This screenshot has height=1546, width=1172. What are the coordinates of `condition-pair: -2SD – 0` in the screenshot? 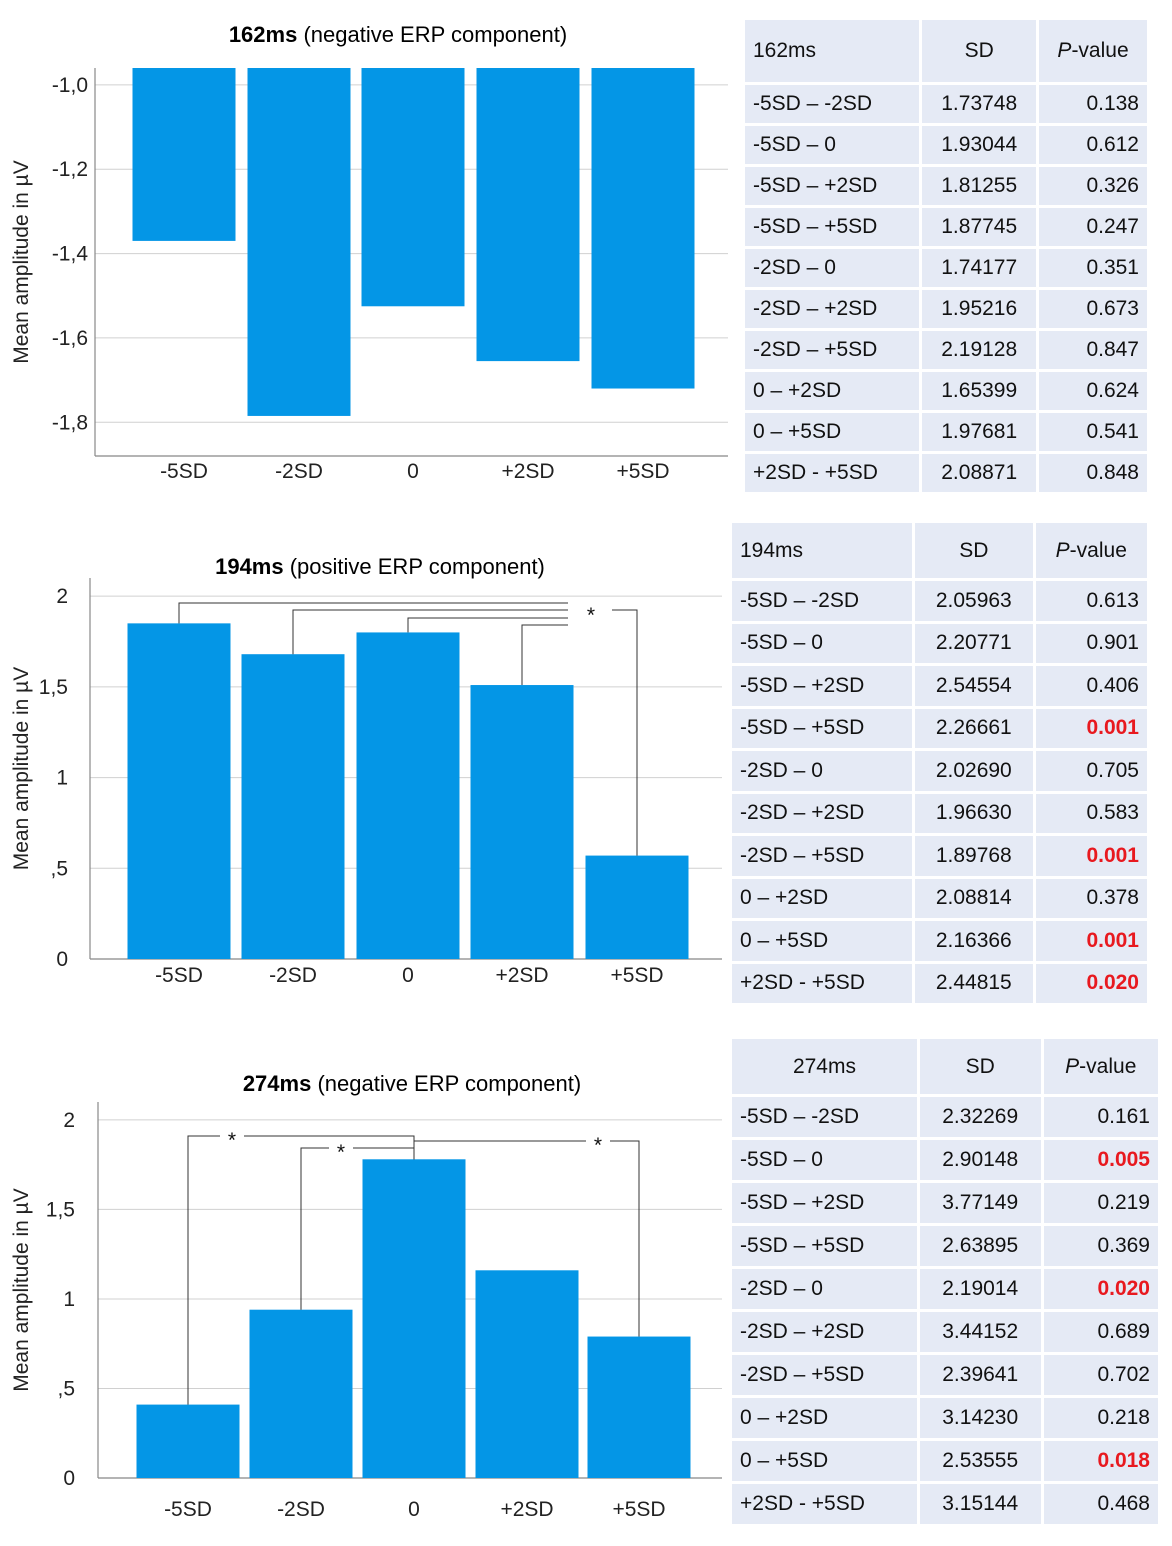 It's located at (832, 268).